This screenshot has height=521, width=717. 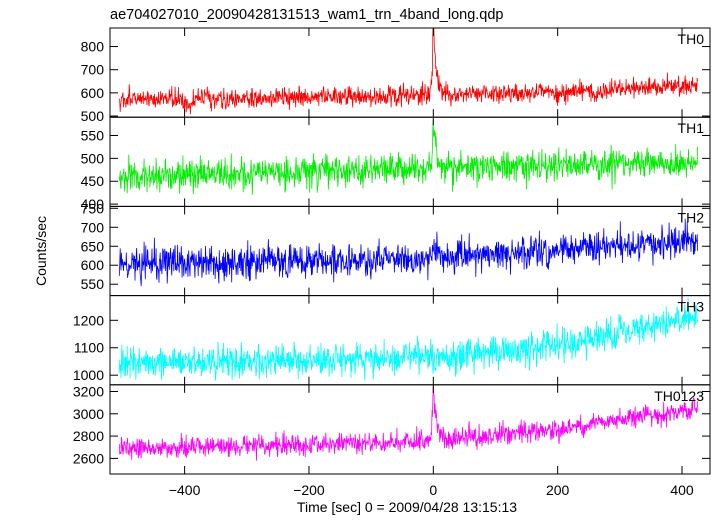 What do you see at coordinates (682, 490) in the screenshot?
I see `x-tick-label: 400` at bounding box center [682, 490].